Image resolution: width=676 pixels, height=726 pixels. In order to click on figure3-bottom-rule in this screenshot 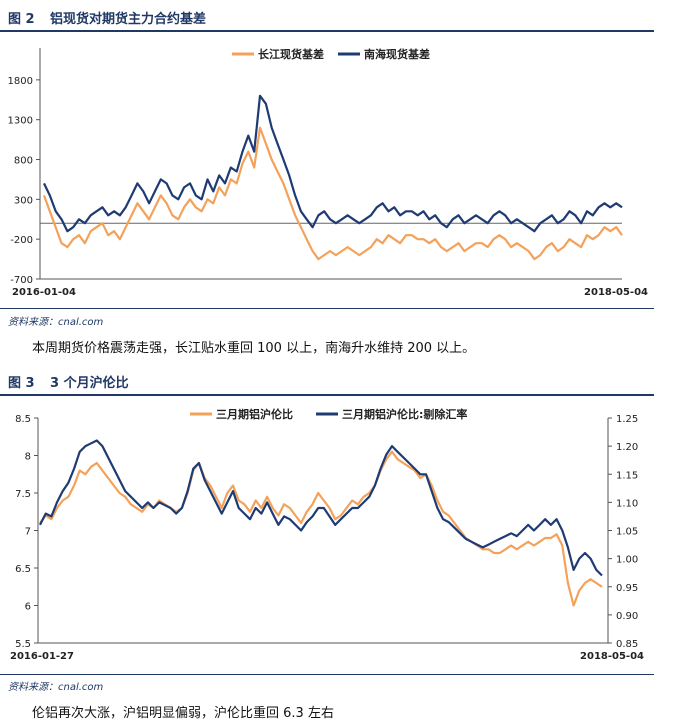, I will do `click(327, 674)`.